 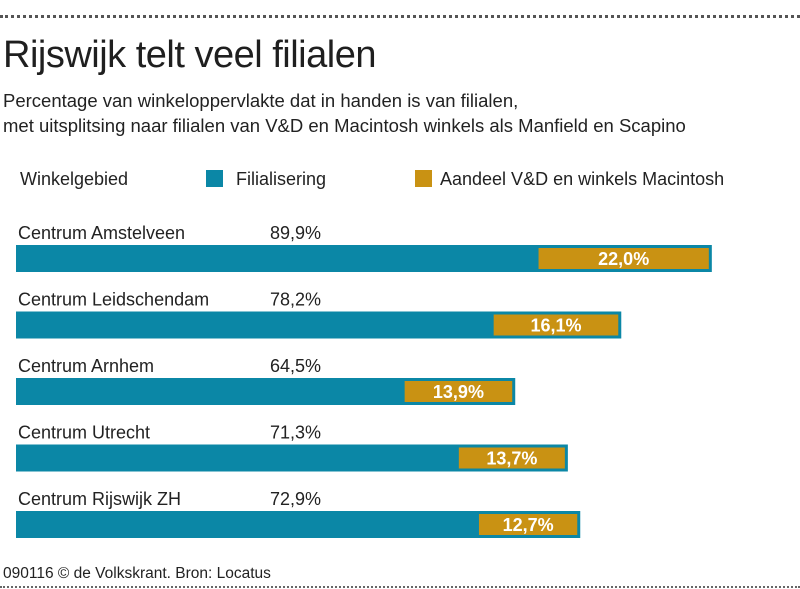 I want to click on aandeel-bar-centrum-arnhem, so click(x=458, y=391).